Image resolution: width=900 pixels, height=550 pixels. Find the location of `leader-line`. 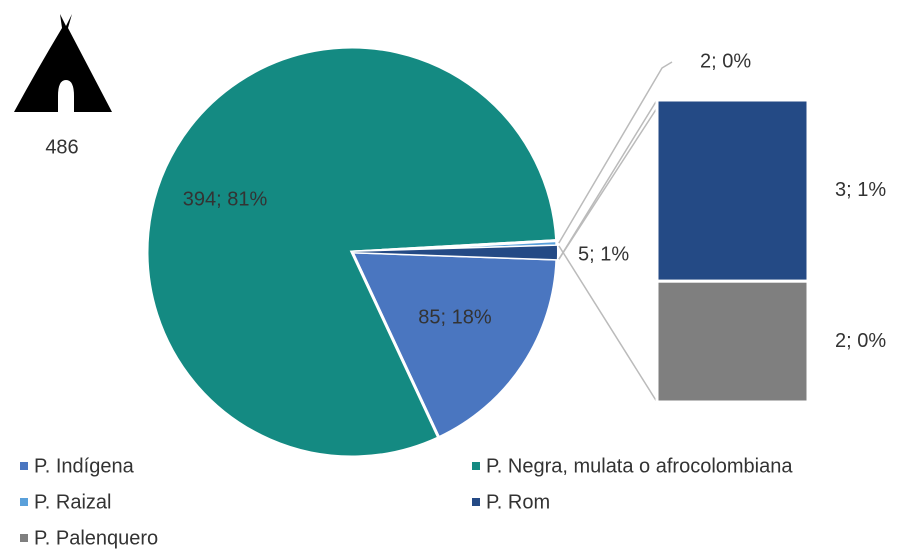

leader-line is located at coordinates (615, 152).